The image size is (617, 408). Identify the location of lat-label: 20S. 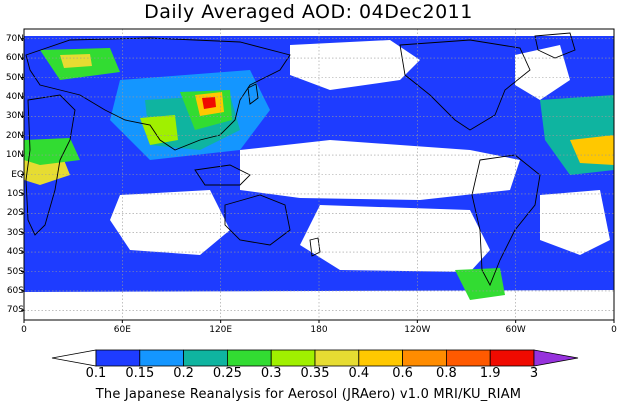
(15, 213).